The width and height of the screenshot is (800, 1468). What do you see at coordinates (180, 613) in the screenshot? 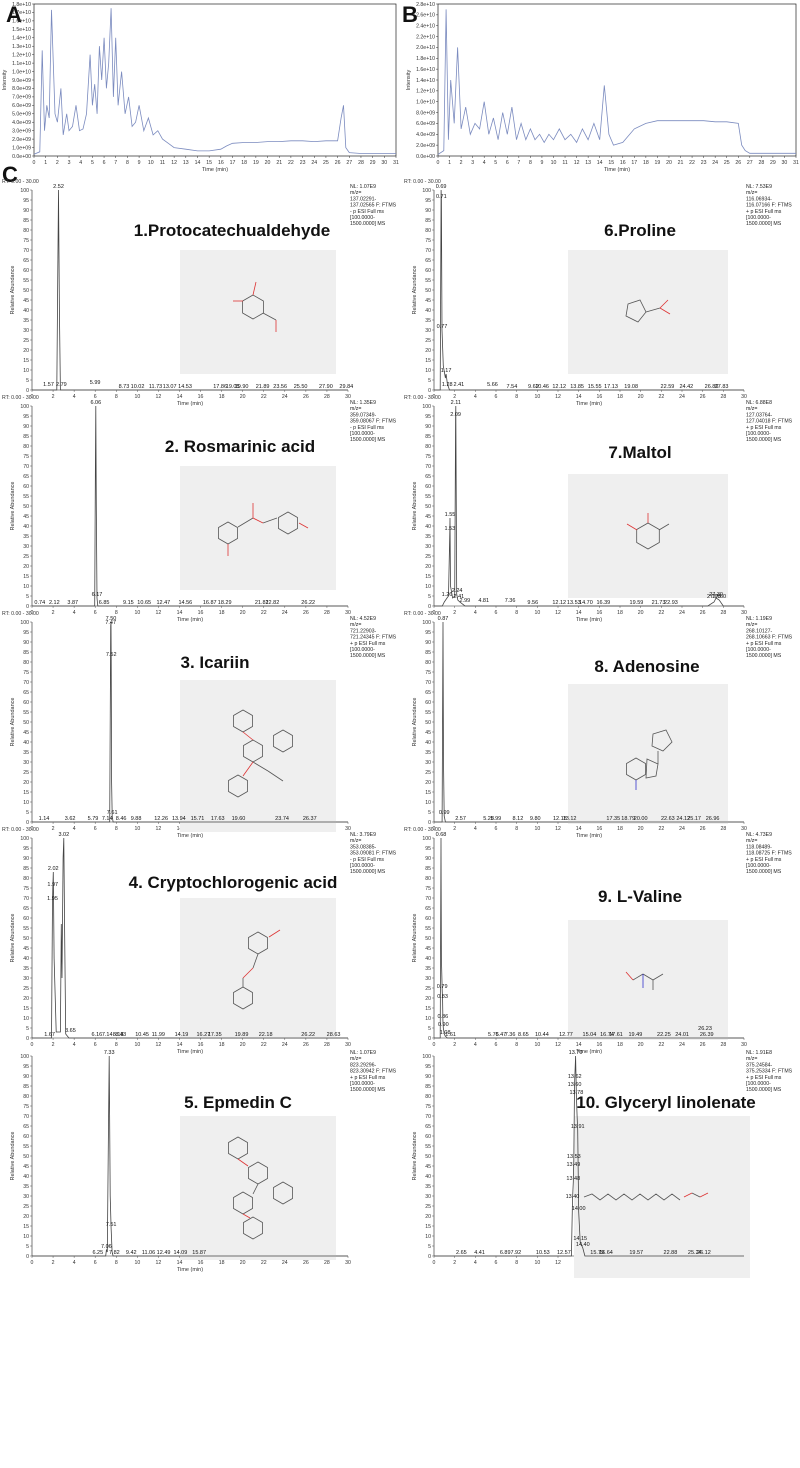
I see `x-tick-label: 14` at bounding box center [180, 613].